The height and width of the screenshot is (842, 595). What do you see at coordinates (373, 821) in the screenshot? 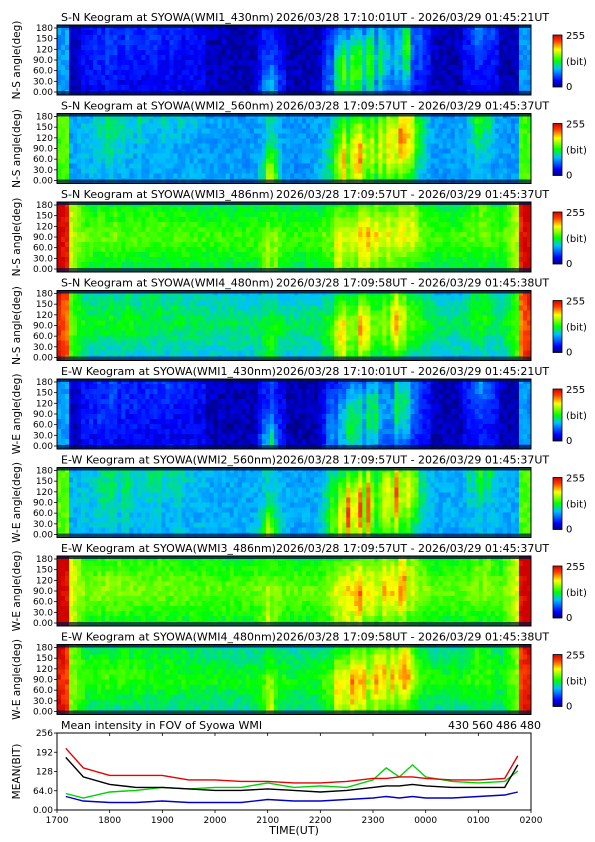
I see `x-tick-label: 2300` at bounding box center [373, 821].